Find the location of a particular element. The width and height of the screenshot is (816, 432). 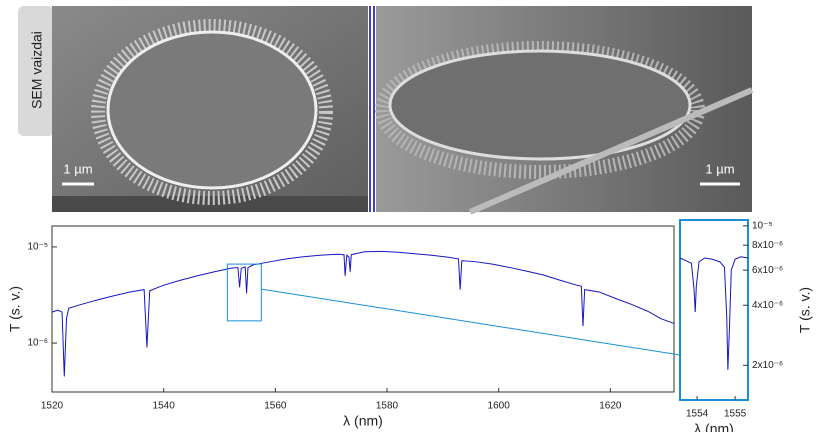

zoom-link is located at coordinates (471, 322).